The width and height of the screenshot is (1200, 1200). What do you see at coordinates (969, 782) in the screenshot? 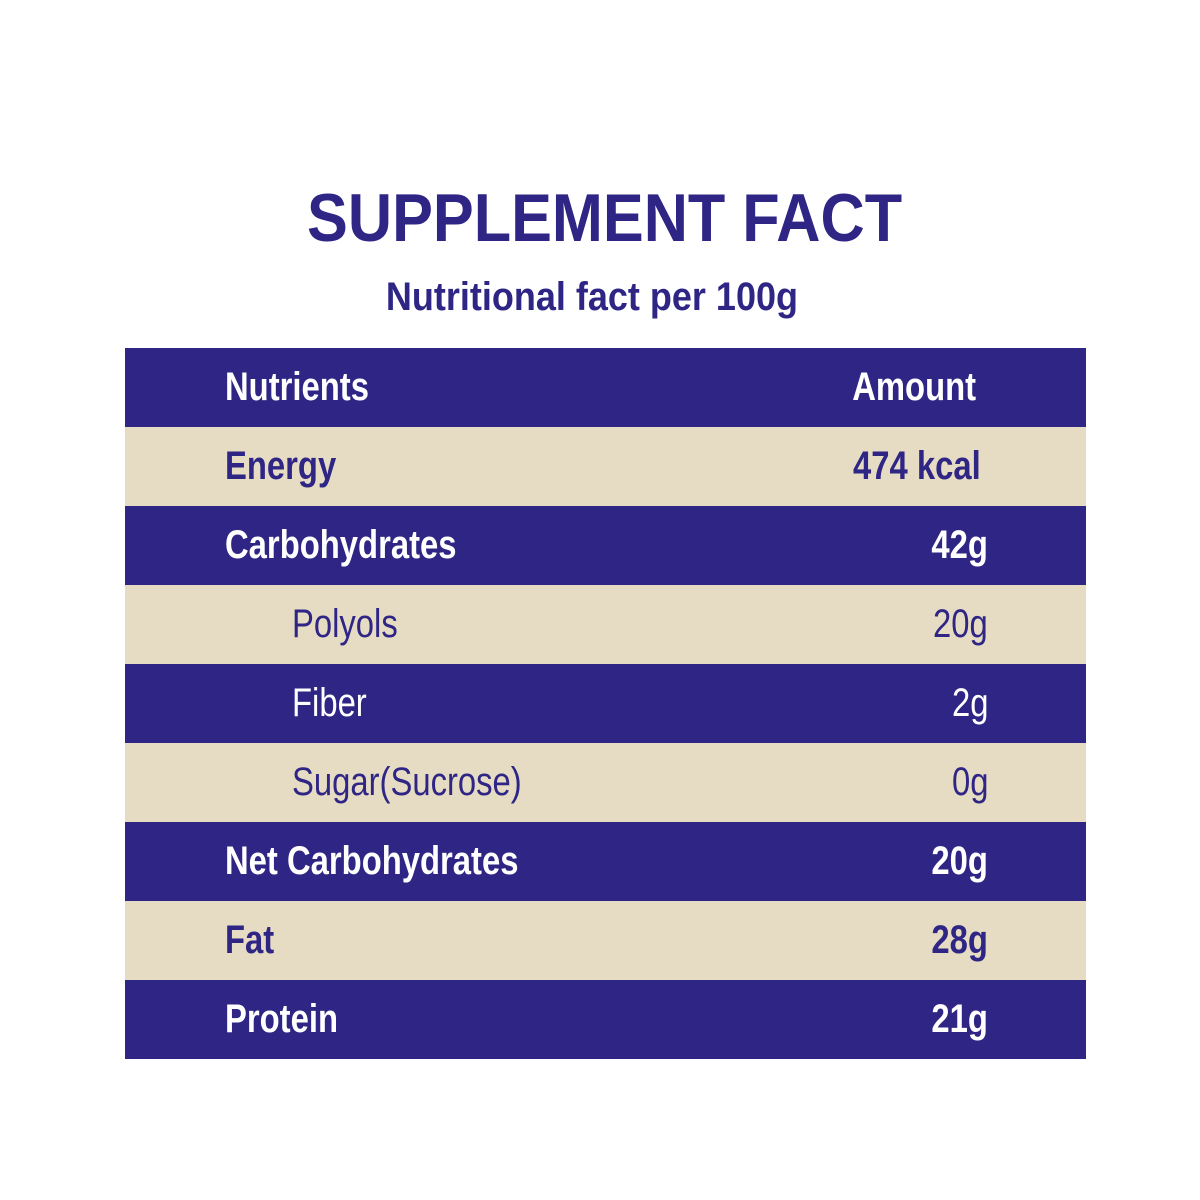
I see `nutrient-amount: 0g` at bounding box center [969, 782].